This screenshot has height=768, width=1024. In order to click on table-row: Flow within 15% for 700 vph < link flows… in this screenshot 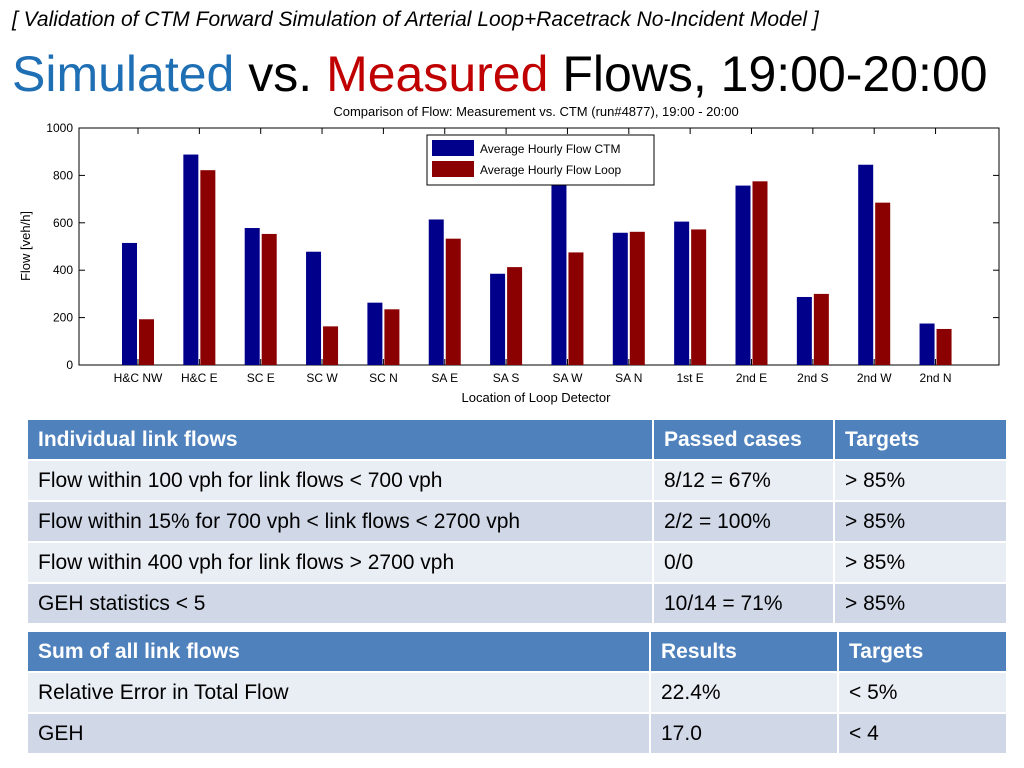, I will do `click(517, 521)`.